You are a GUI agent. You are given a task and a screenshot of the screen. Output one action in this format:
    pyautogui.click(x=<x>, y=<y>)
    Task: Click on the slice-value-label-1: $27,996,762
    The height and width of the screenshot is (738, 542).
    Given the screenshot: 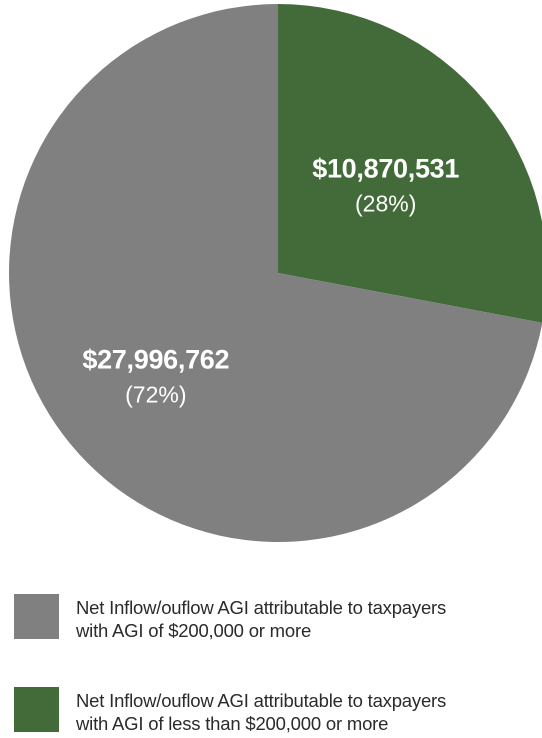 What is the action you would take?
    pyautogui.click(x=155, y=359)
    